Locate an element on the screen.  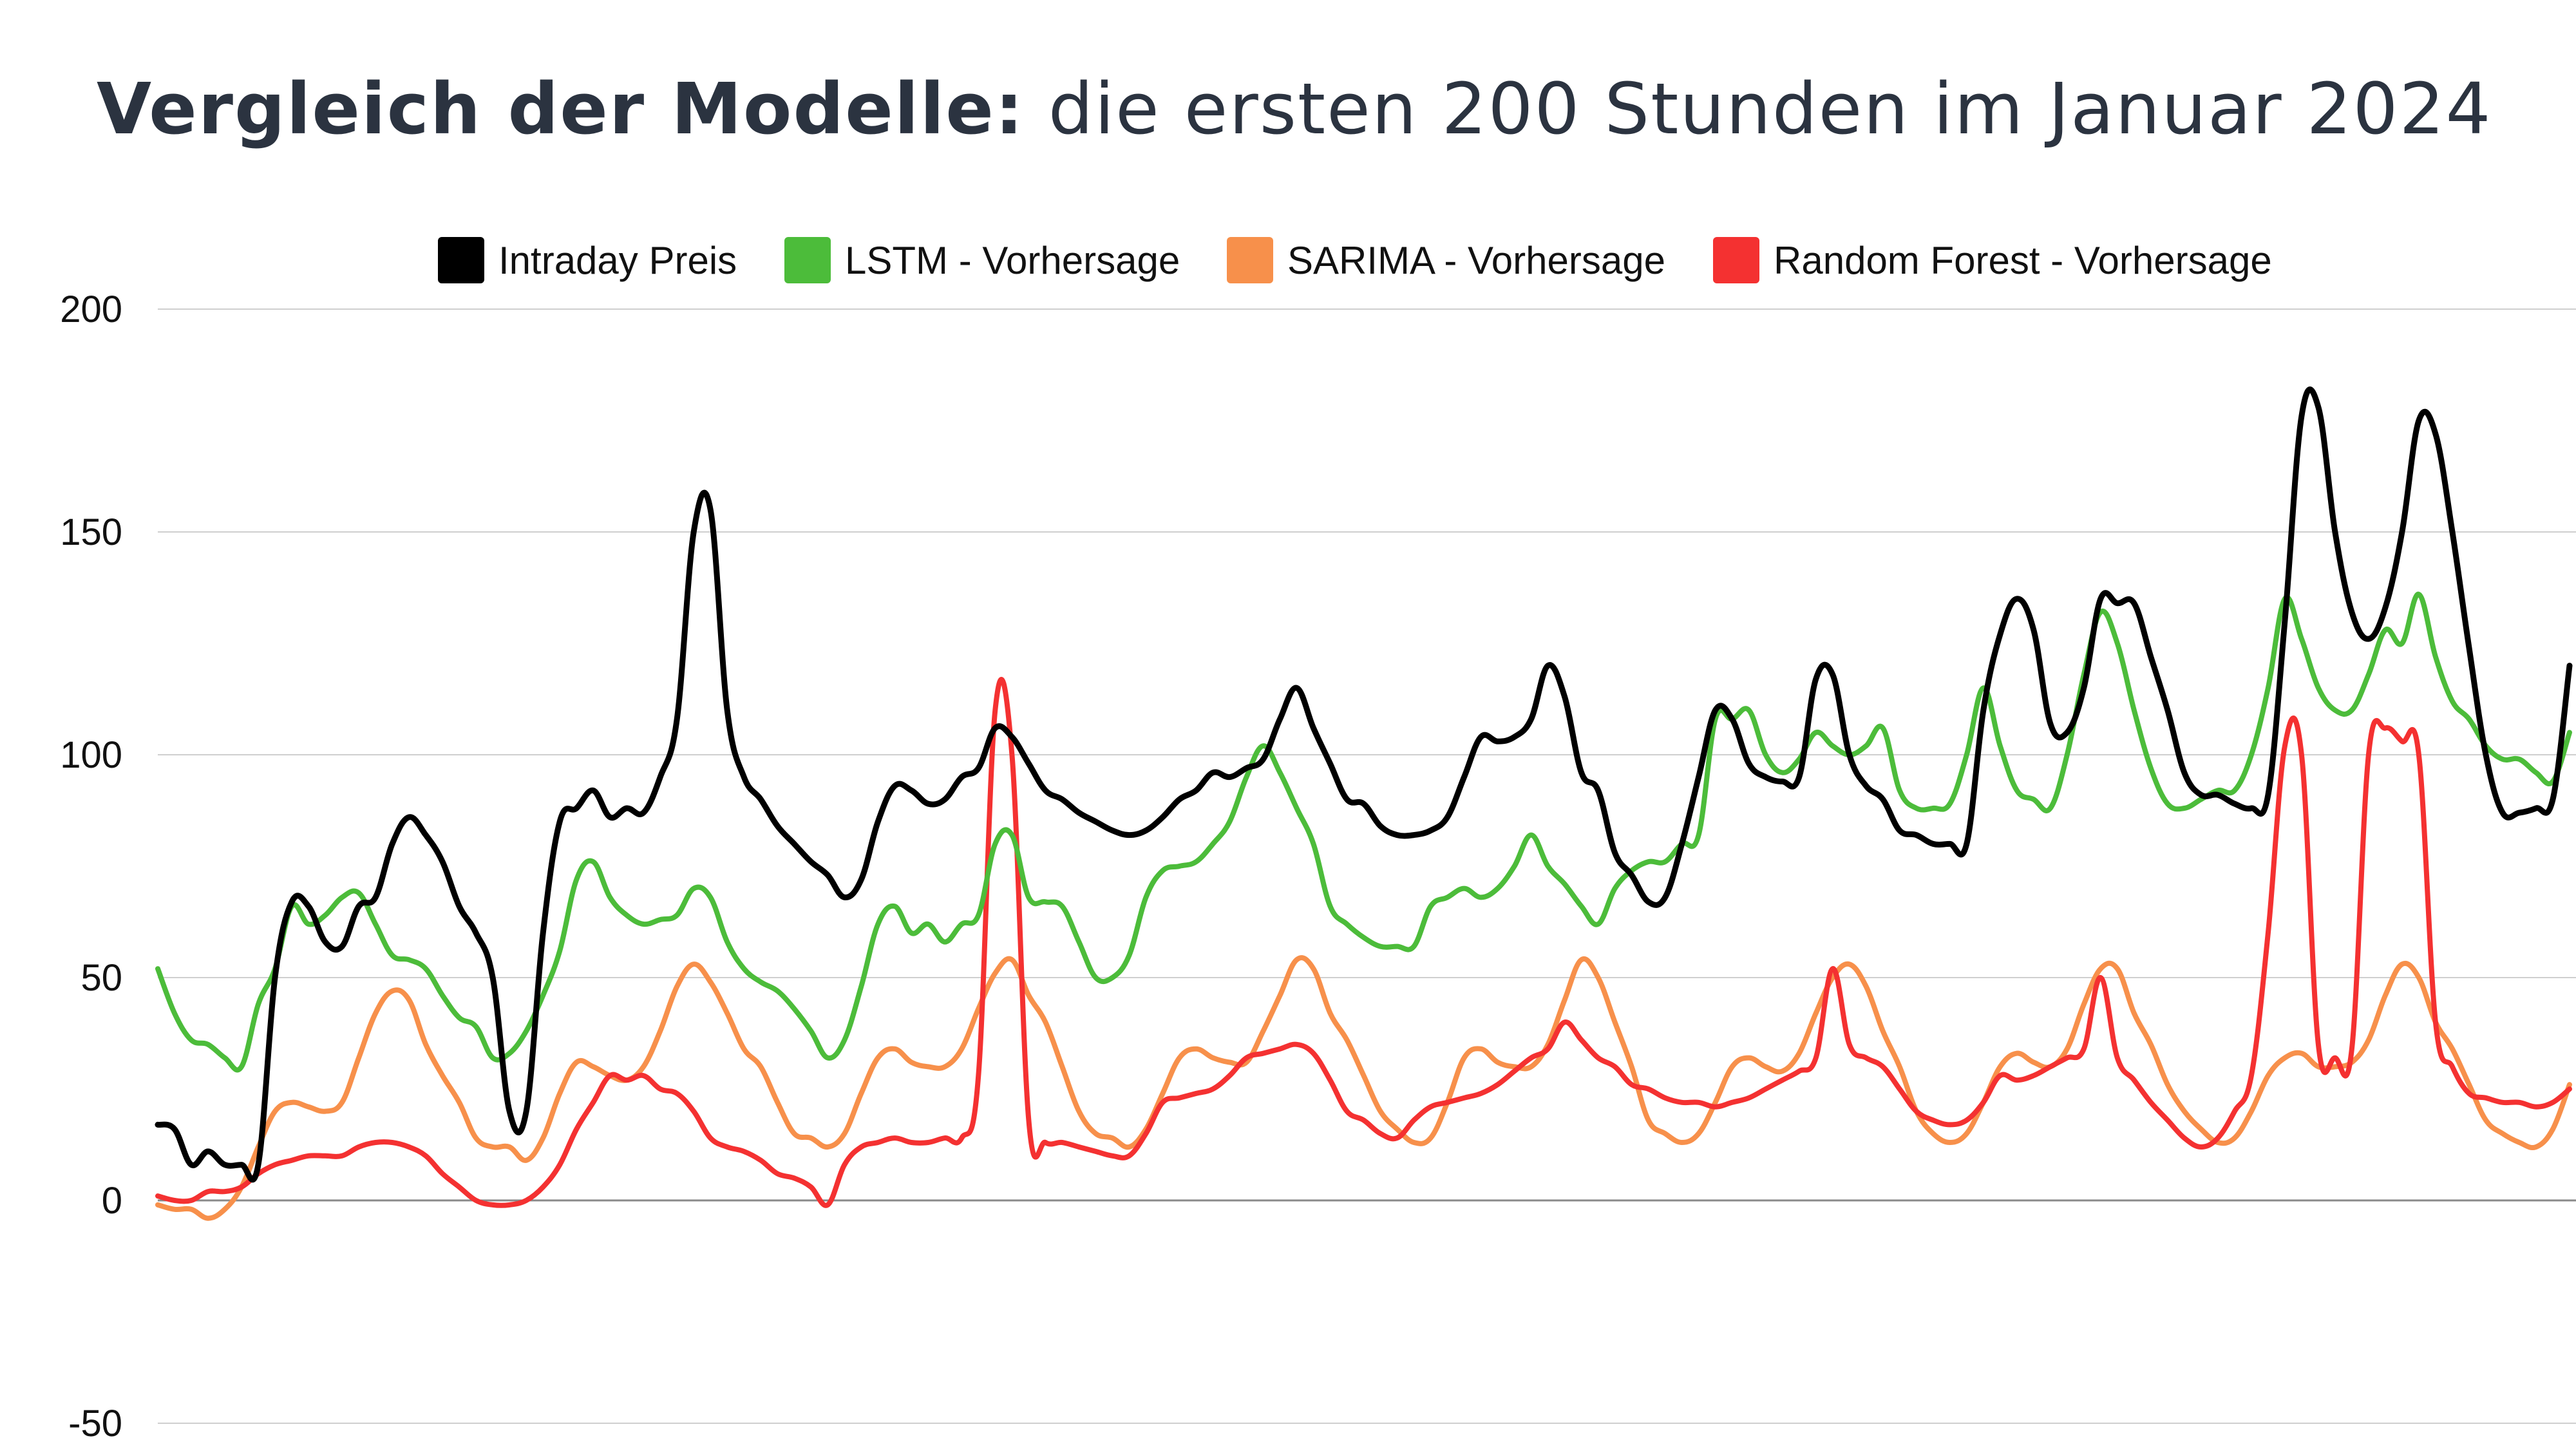
chart-title-rest: die ersten 200 Stunden im Januar 2024 is located at coordinates (1758, 109).